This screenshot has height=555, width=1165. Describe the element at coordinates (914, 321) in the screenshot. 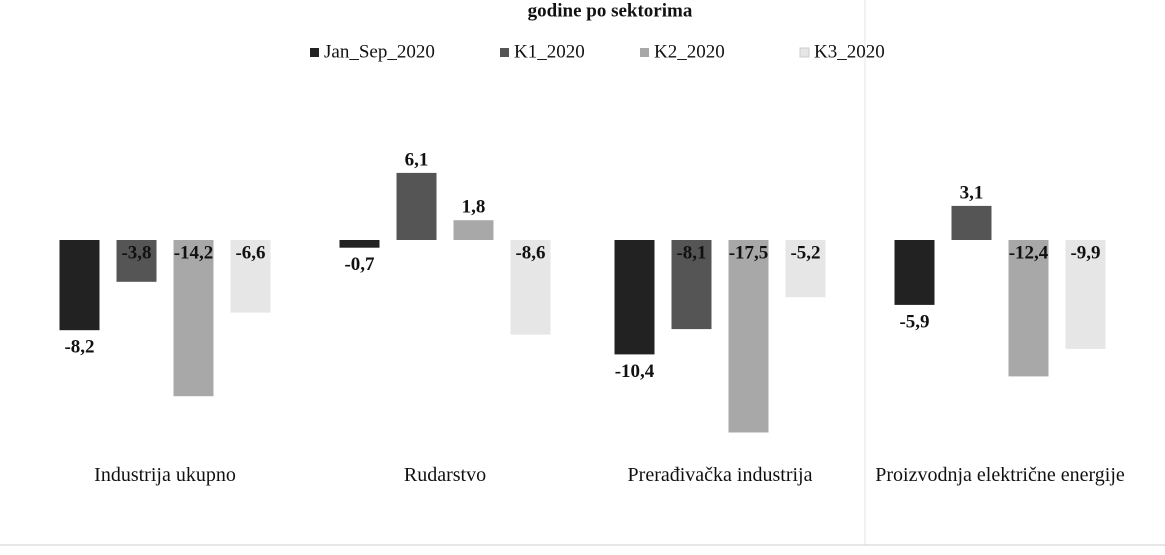

I see `value-label: -5,9` at that location.